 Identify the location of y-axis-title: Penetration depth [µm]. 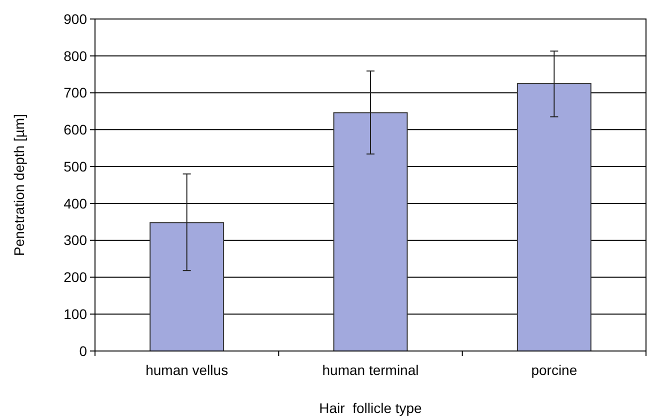
(19, 185).